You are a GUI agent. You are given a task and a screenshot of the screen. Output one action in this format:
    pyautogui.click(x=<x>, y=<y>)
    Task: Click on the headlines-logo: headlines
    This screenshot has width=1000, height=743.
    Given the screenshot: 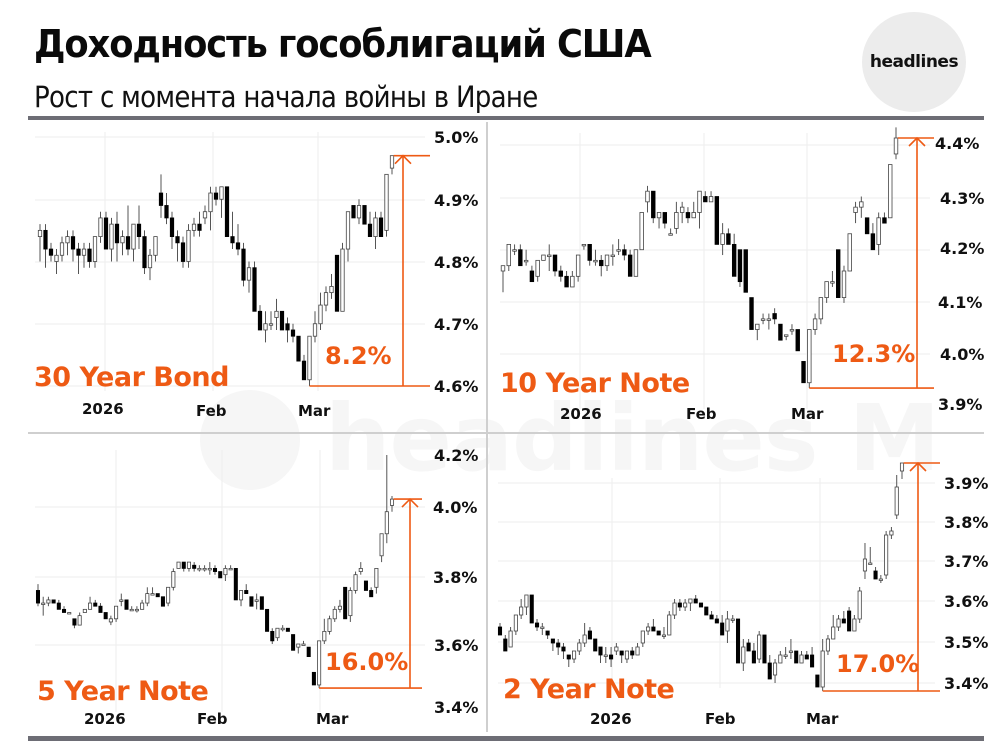 What is the action you would take?
    pyautogui.click(x=914, y=62)
    